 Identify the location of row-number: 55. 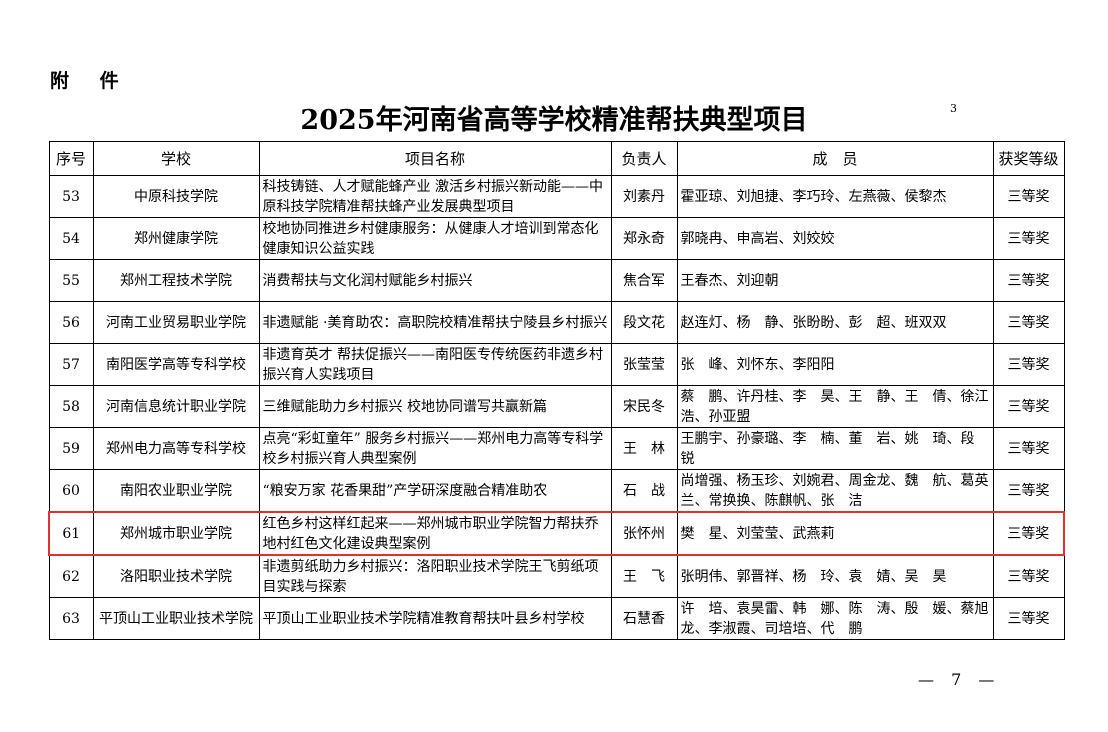
(71, 280).